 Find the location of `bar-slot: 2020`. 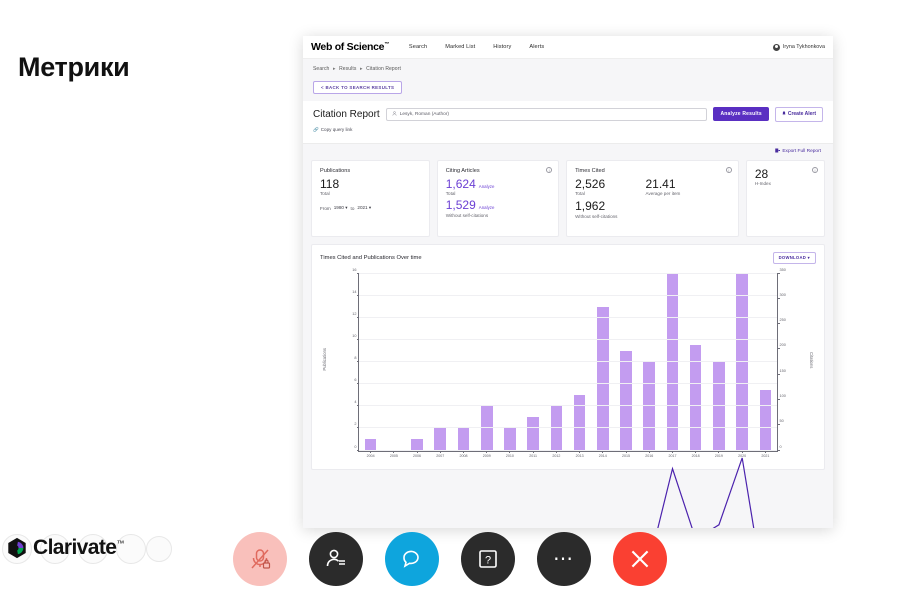

bar-slot: 2020 is located at coordinates (742, 365).